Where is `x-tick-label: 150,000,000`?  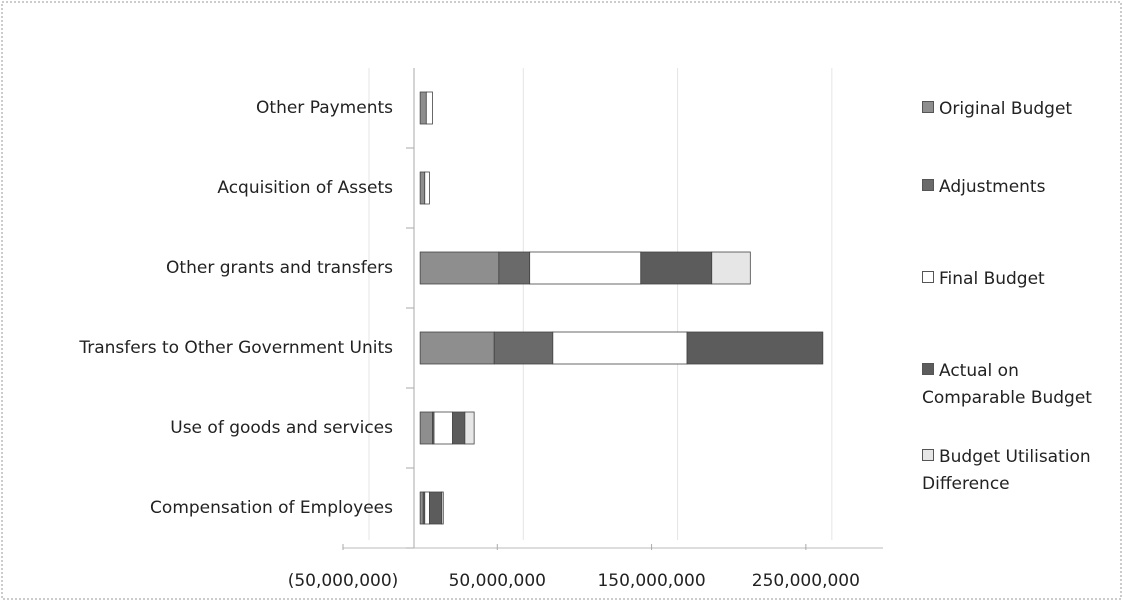 x-tick-label: 150,000,000 is located at coordinates (651, 581).